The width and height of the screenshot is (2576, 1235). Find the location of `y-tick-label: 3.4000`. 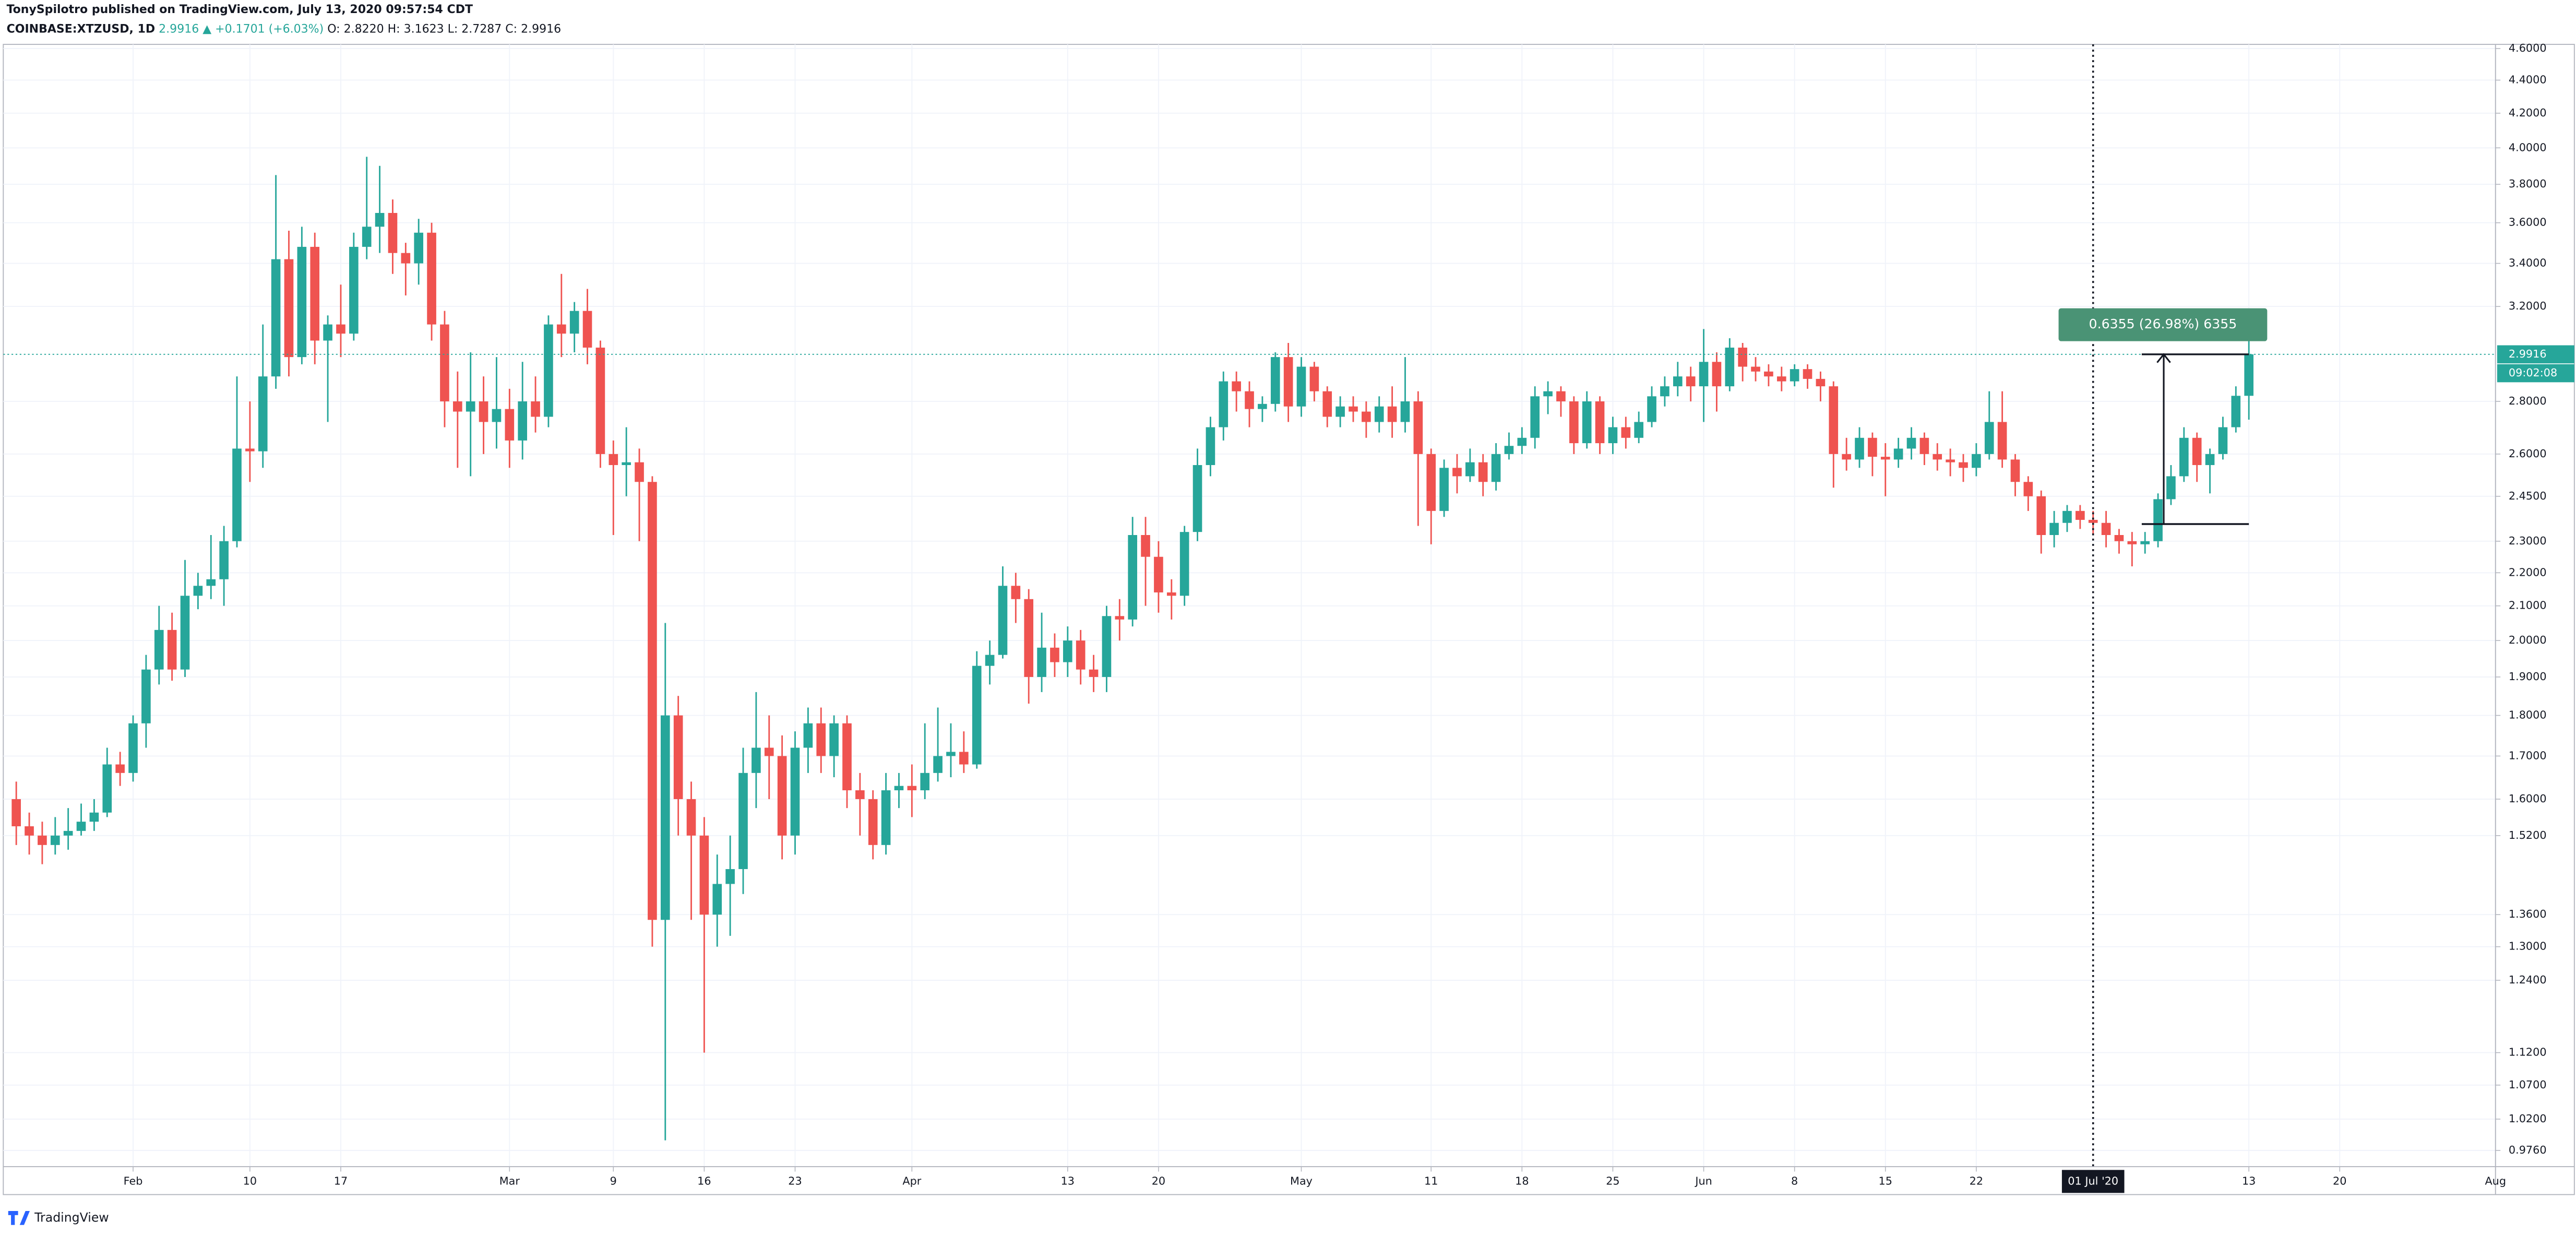

y-tick-label: 3.4000 is located at coordinates (2528, 263).